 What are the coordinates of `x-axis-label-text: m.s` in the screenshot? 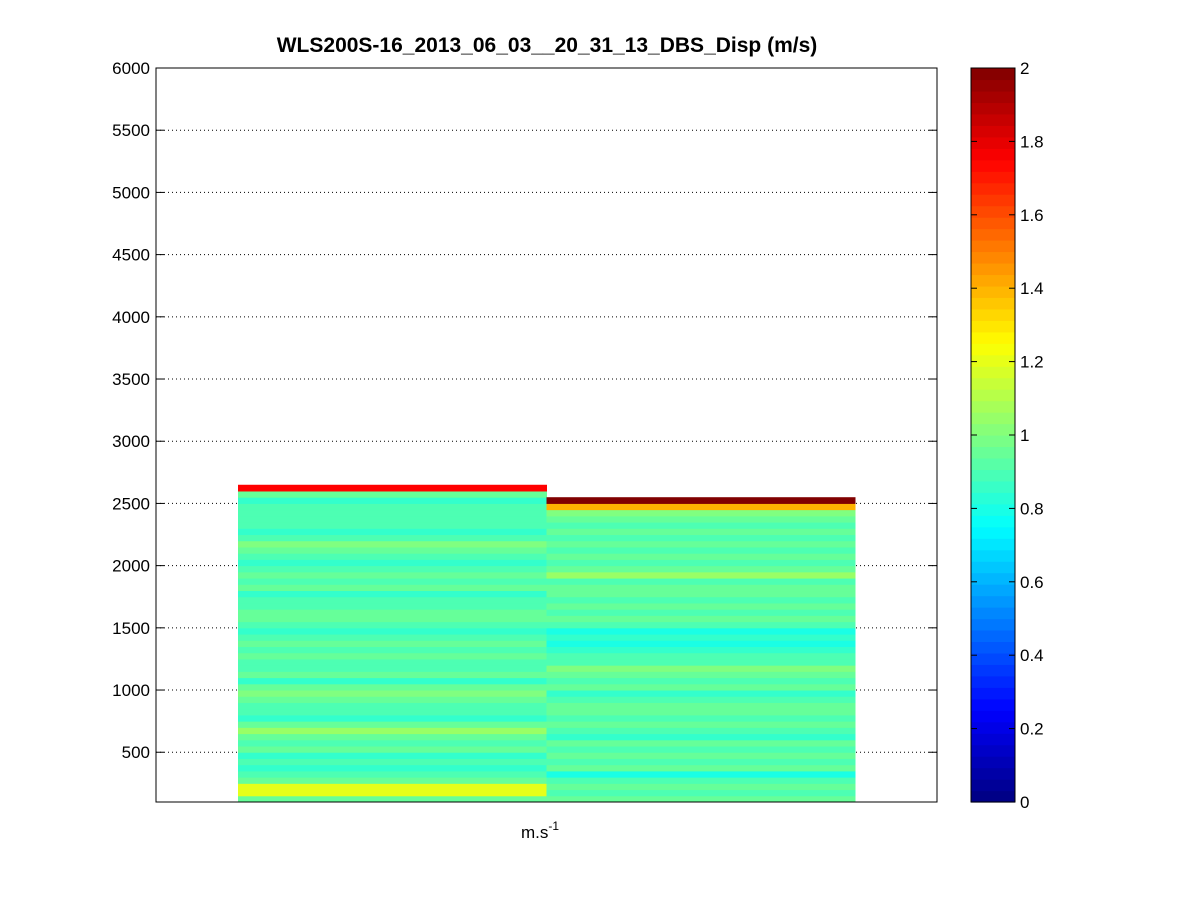 It's located at (534, 832).